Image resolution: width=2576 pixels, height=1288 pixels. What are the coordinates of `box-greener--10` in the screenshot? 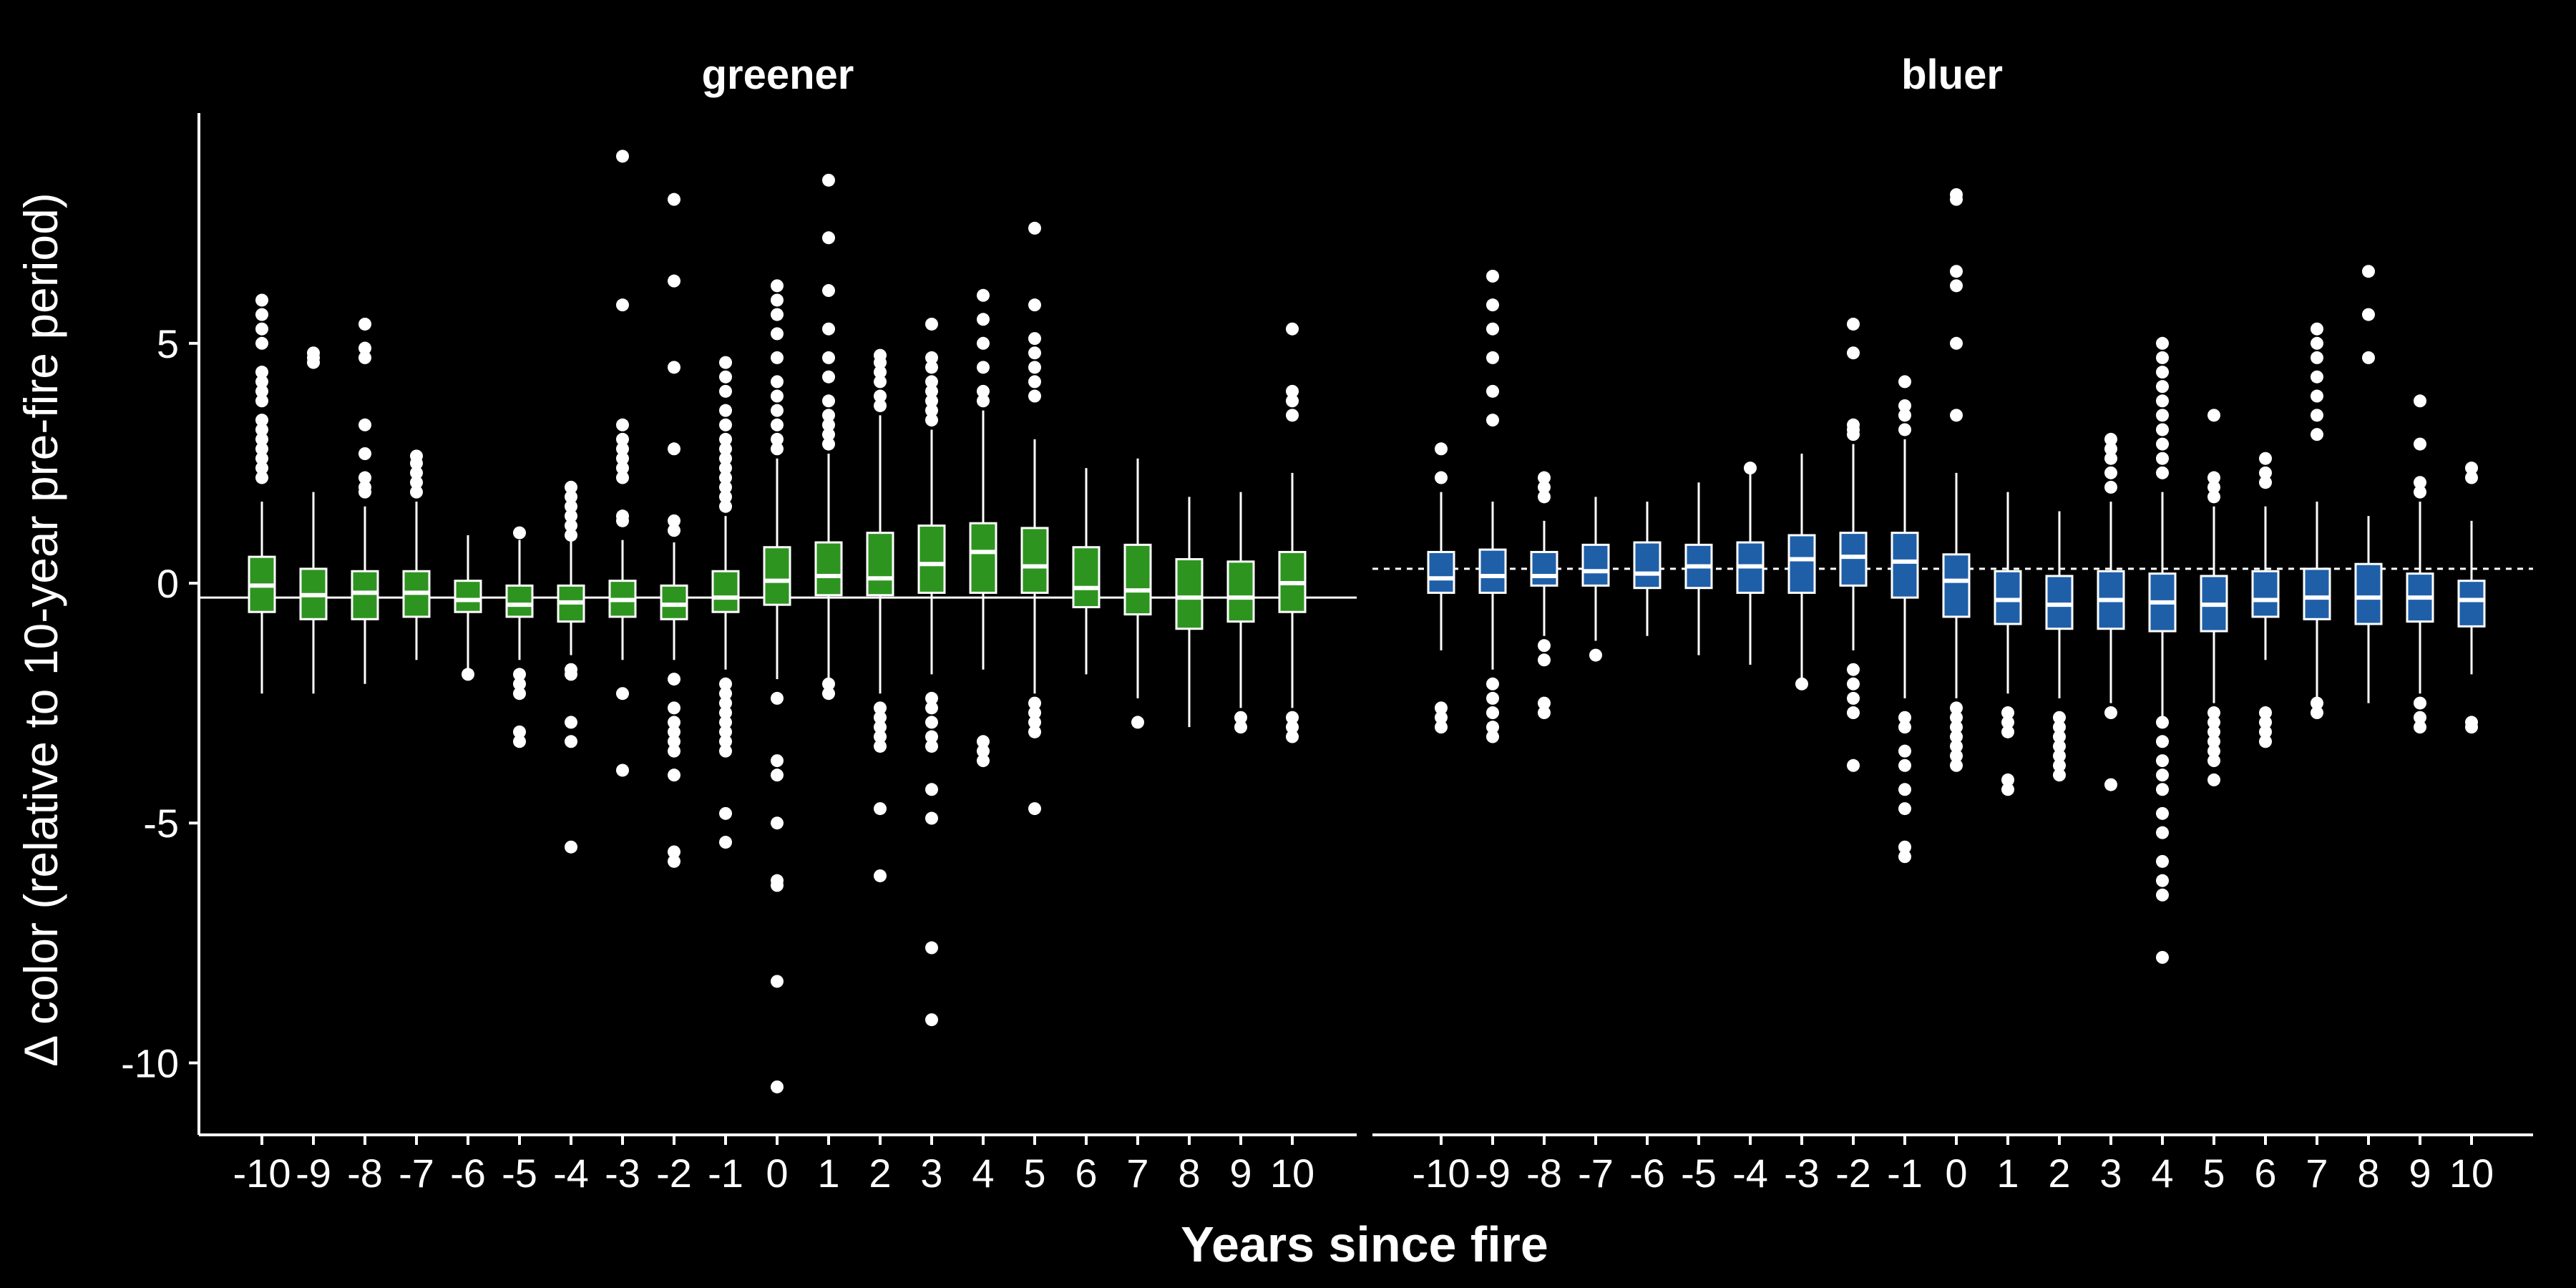 It's located at (262, 493).